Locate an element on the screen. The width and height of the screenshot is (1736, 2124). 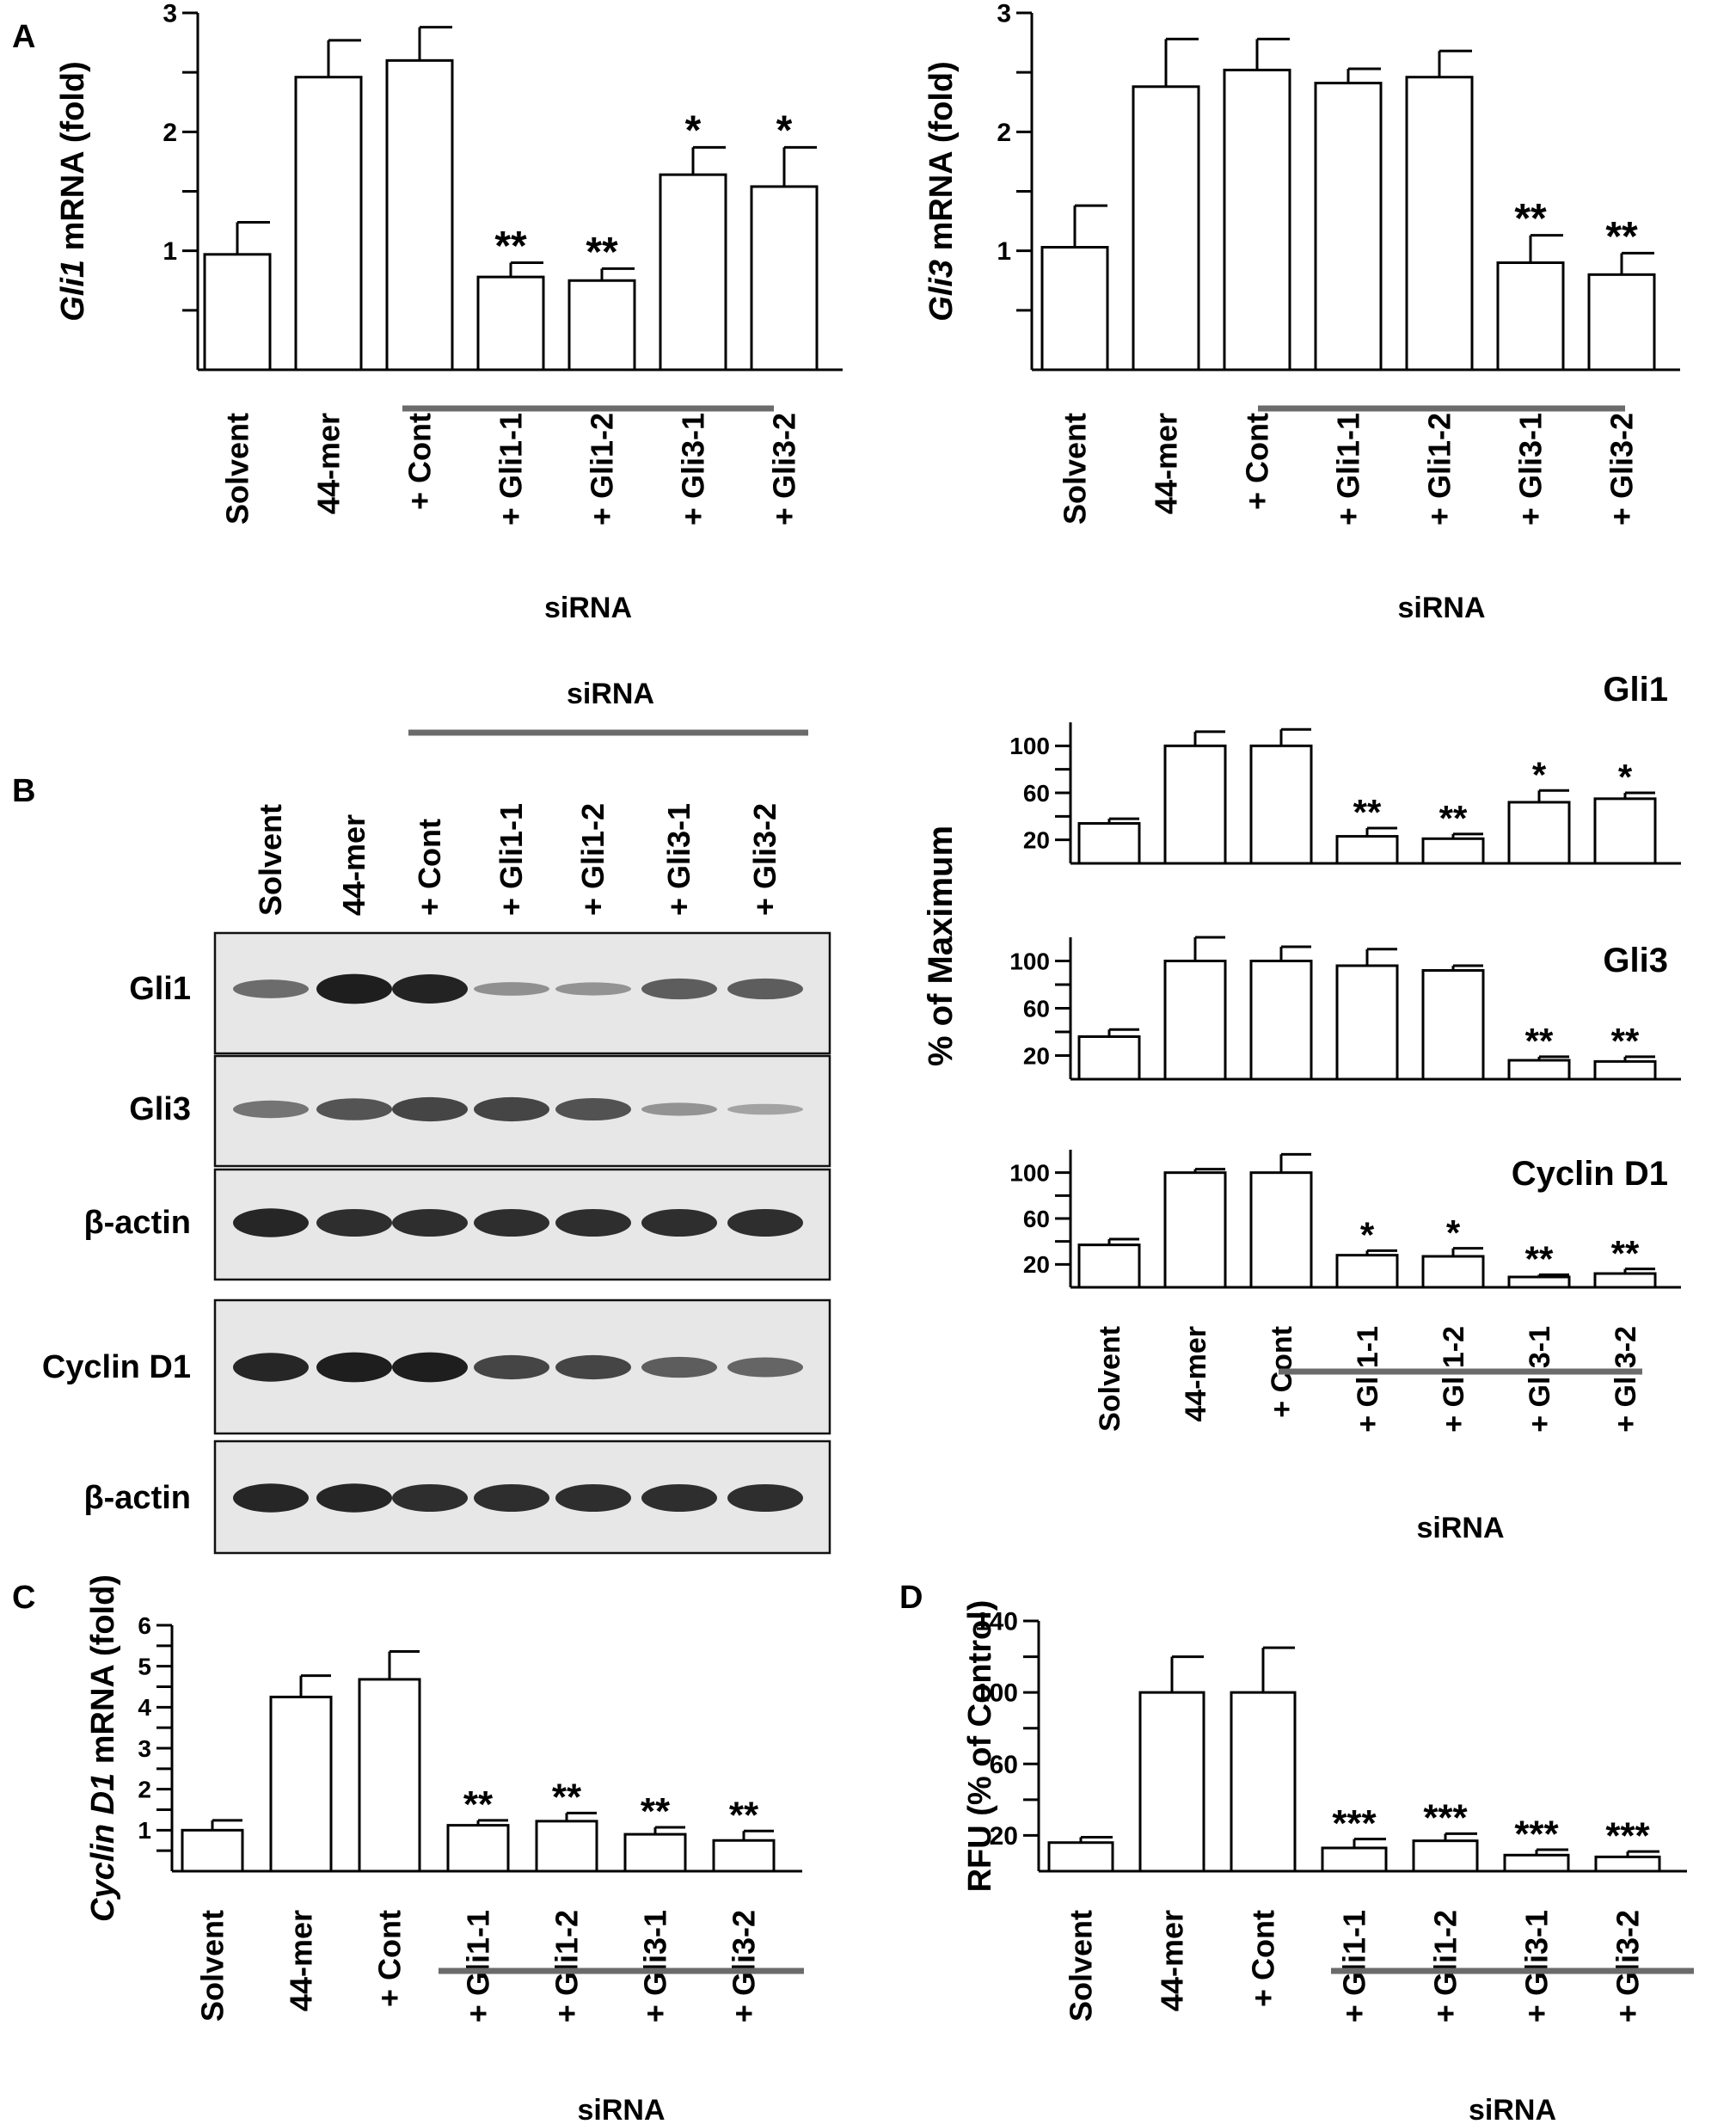
blot-row-label: Cyclin D1 is located at coordinates (116, 1367).